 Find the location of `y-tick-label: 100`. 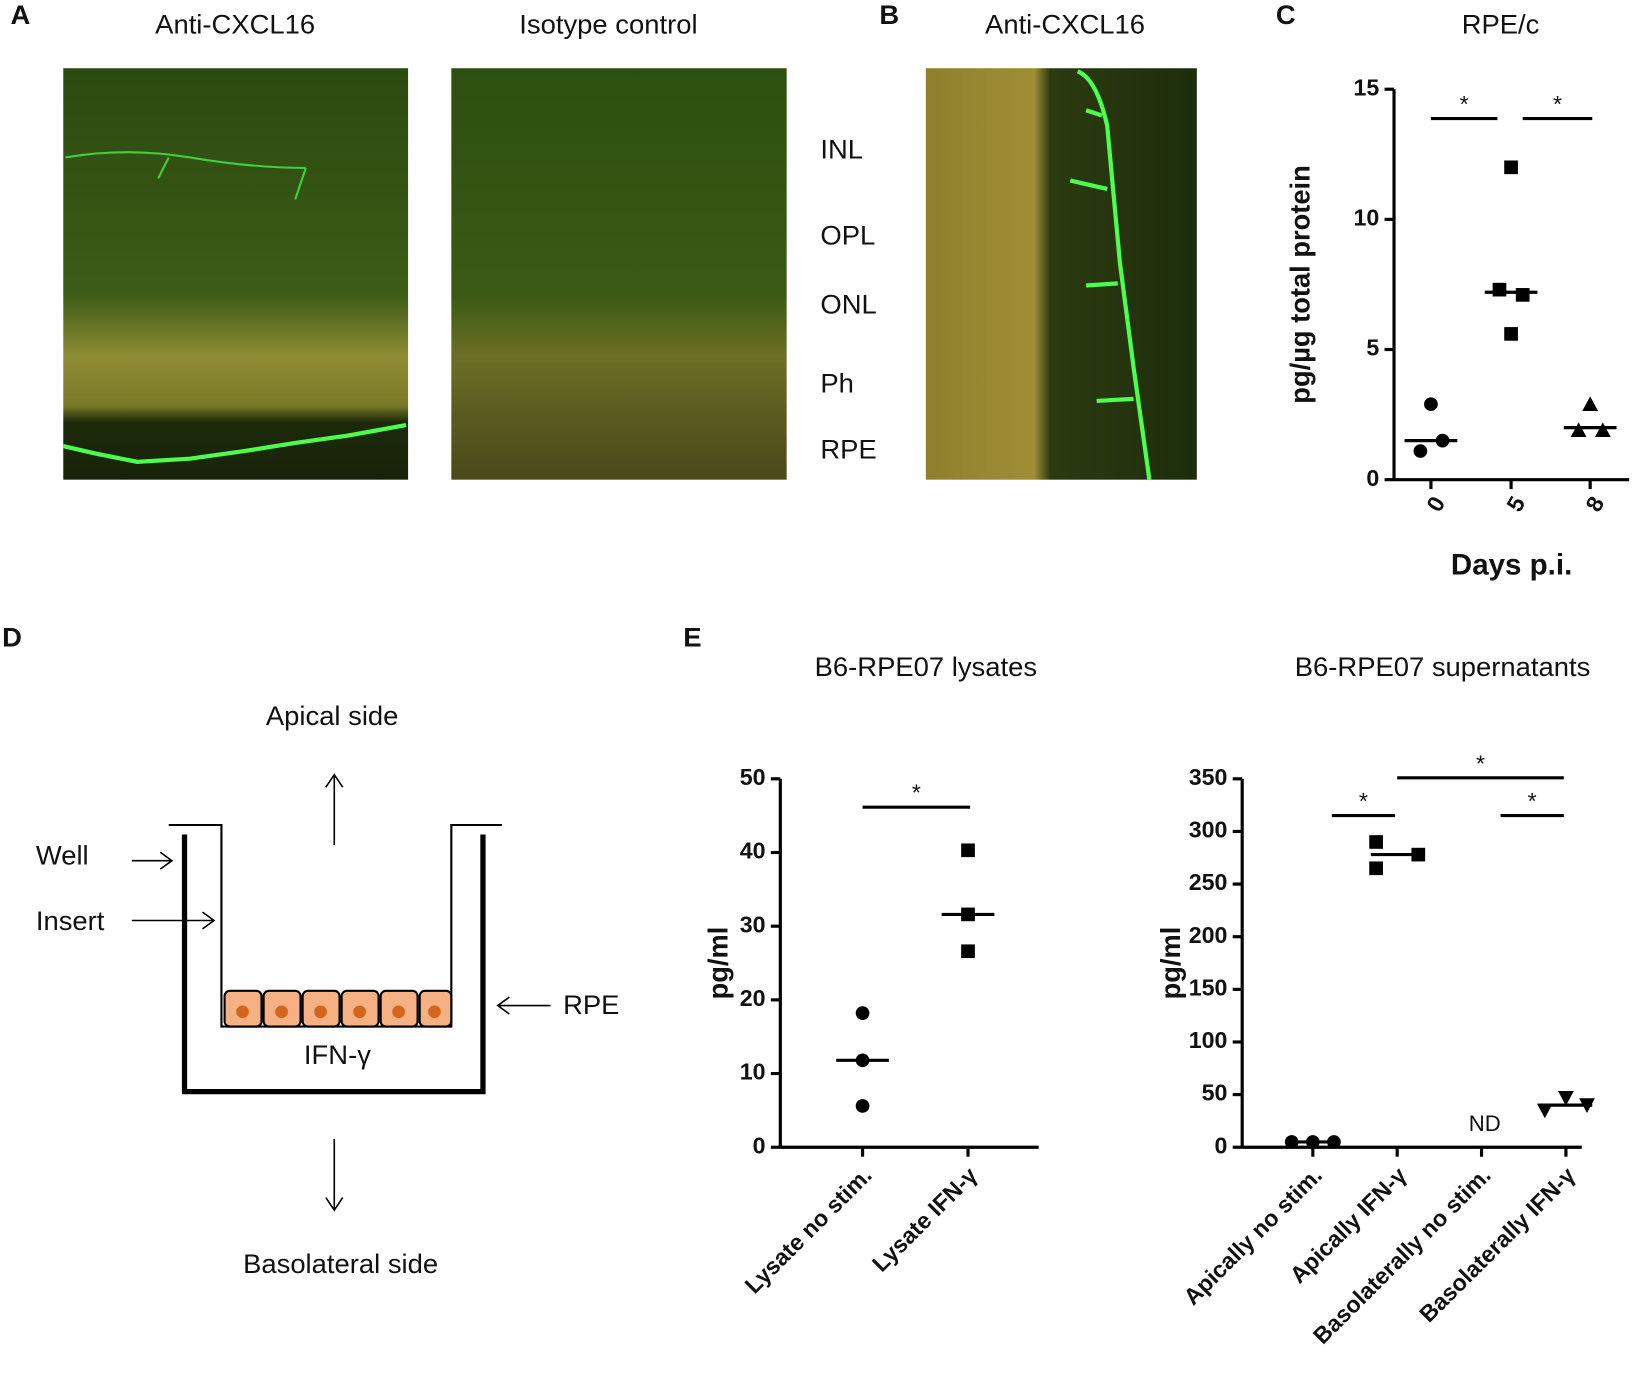

y-tick-label: 100 is located at coordinates (1208, 1040).